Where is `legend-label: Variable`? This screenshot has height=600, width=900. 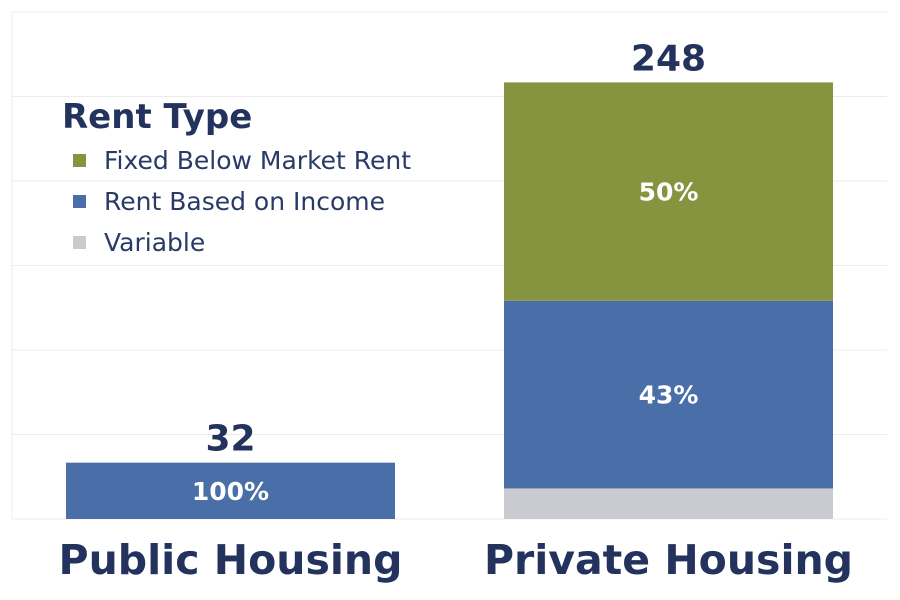
legend-label: Variable is located at coordinates (155, 242).